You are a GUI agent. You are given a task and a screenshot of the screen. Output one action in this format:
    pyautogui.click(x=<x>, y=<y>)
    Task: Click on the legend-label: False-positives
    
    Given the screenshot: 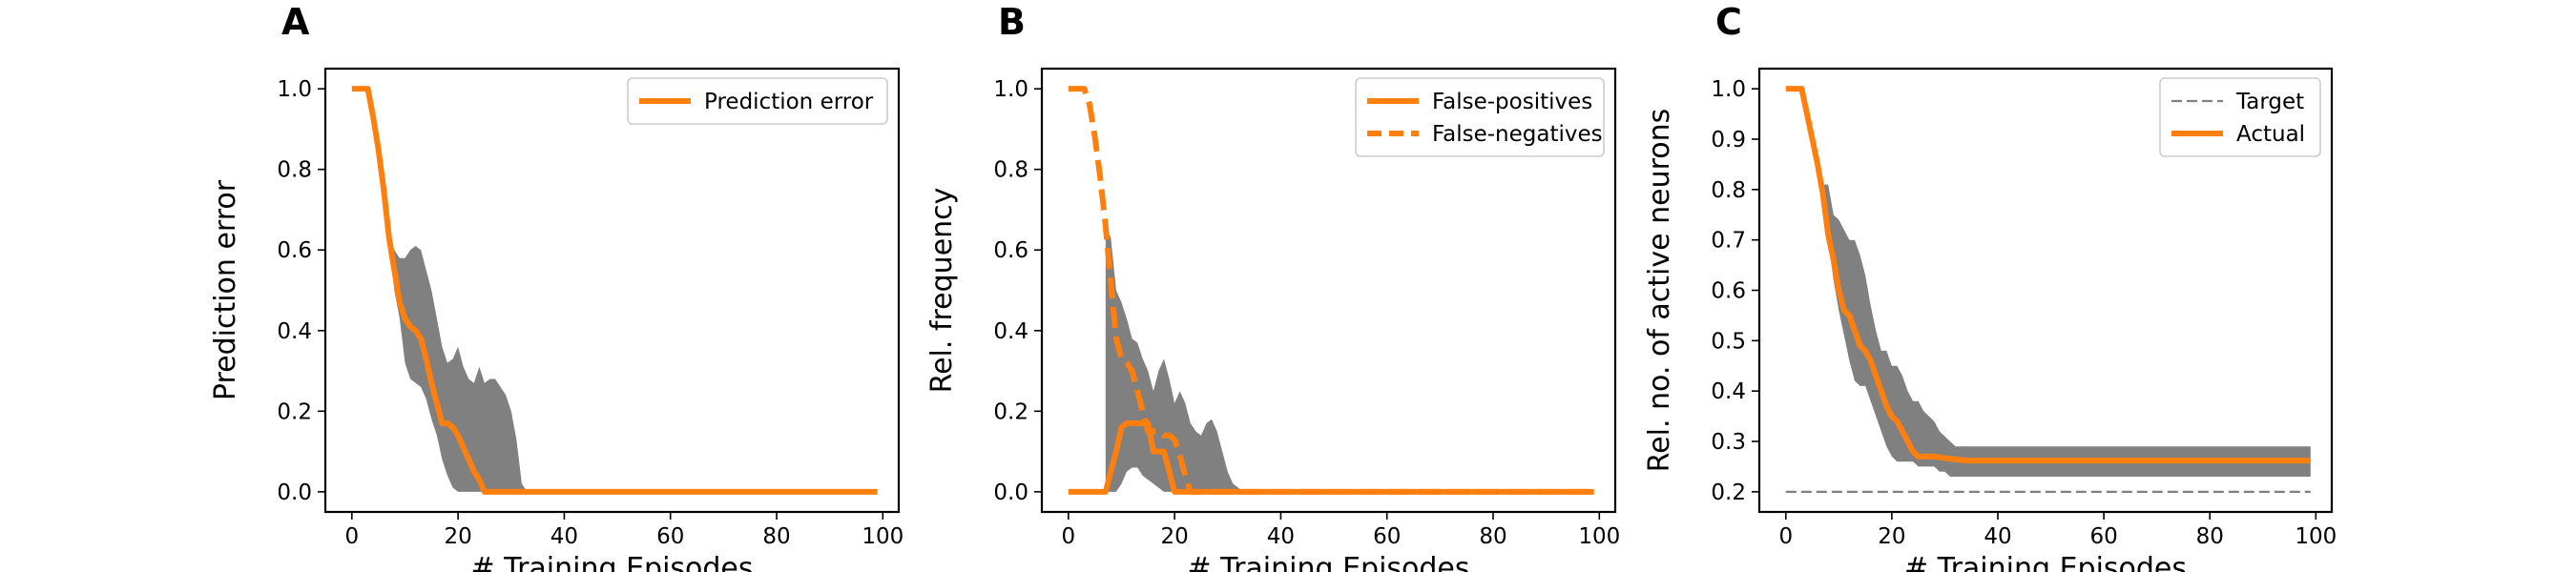 What is the action you would take?
    pyautogui.click(x=1512, y=102)
    